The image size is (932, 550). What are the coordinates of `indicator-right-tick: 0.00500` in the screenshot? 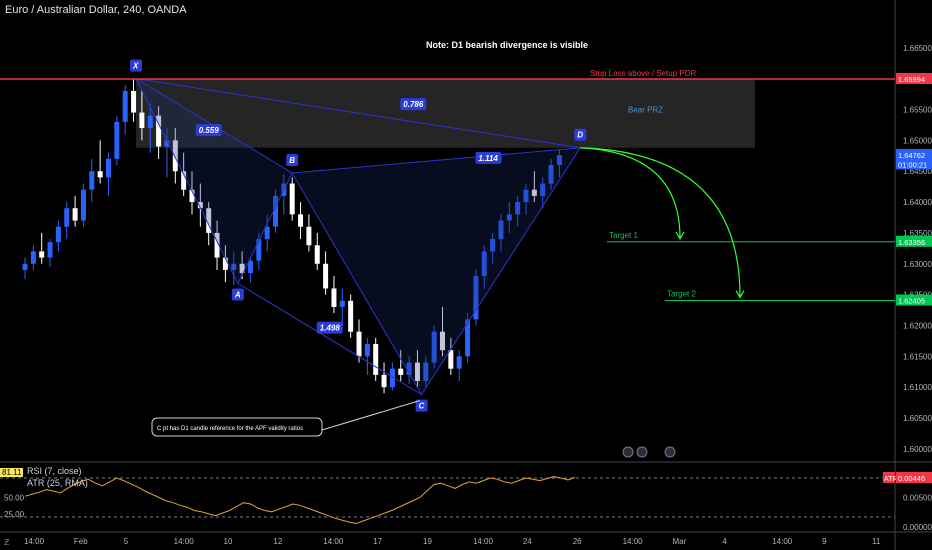 It's located at (917, 498).